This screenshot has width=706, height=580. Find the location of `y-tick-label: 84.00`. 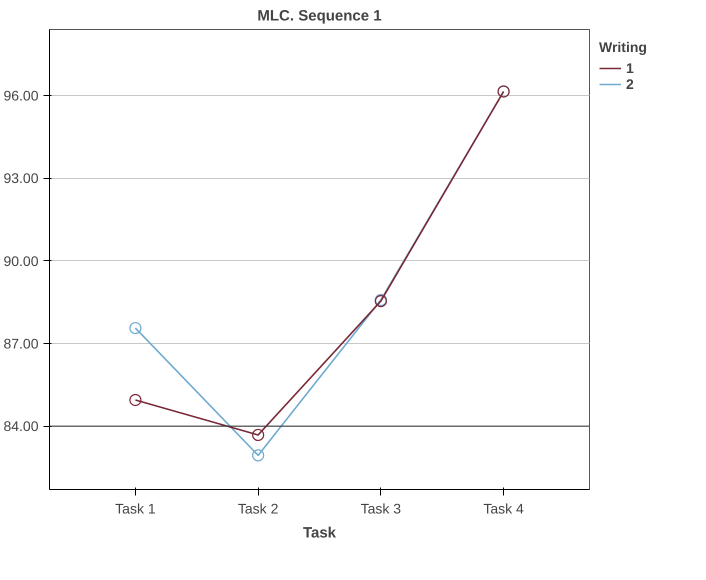

y-tick-label: 84.00 is located at coordinates (21, 426).